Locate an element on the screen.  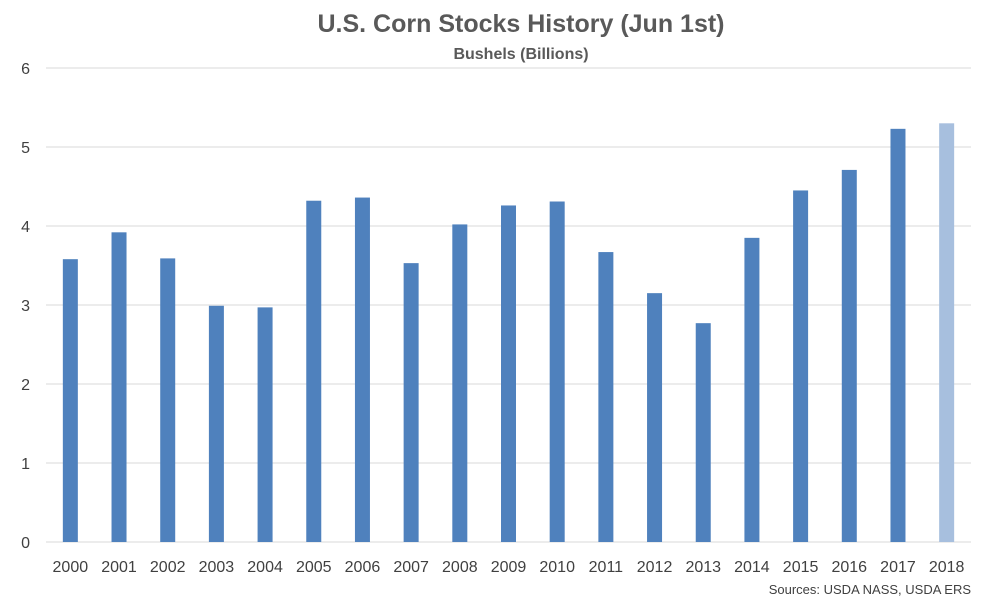
bar-2018 is located at coordinates (947, 333).